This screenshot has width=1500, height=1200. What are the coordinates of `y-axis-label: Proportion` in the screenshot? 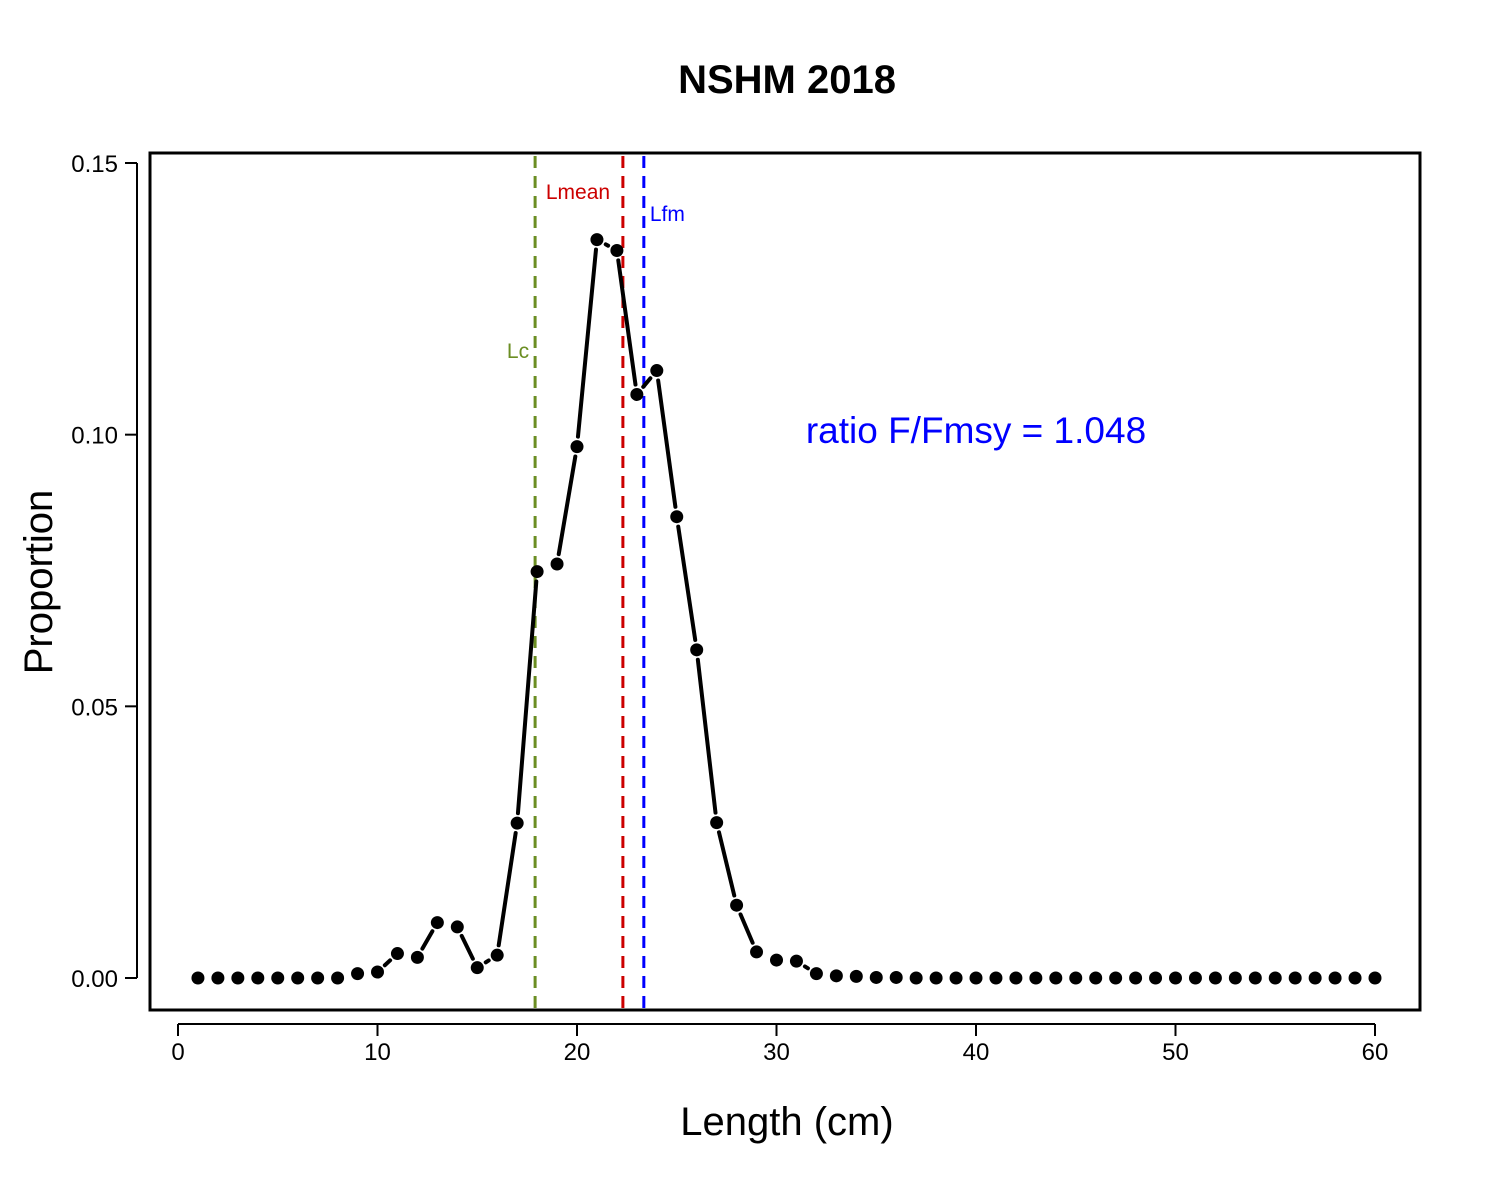 It's located at (39, 582).